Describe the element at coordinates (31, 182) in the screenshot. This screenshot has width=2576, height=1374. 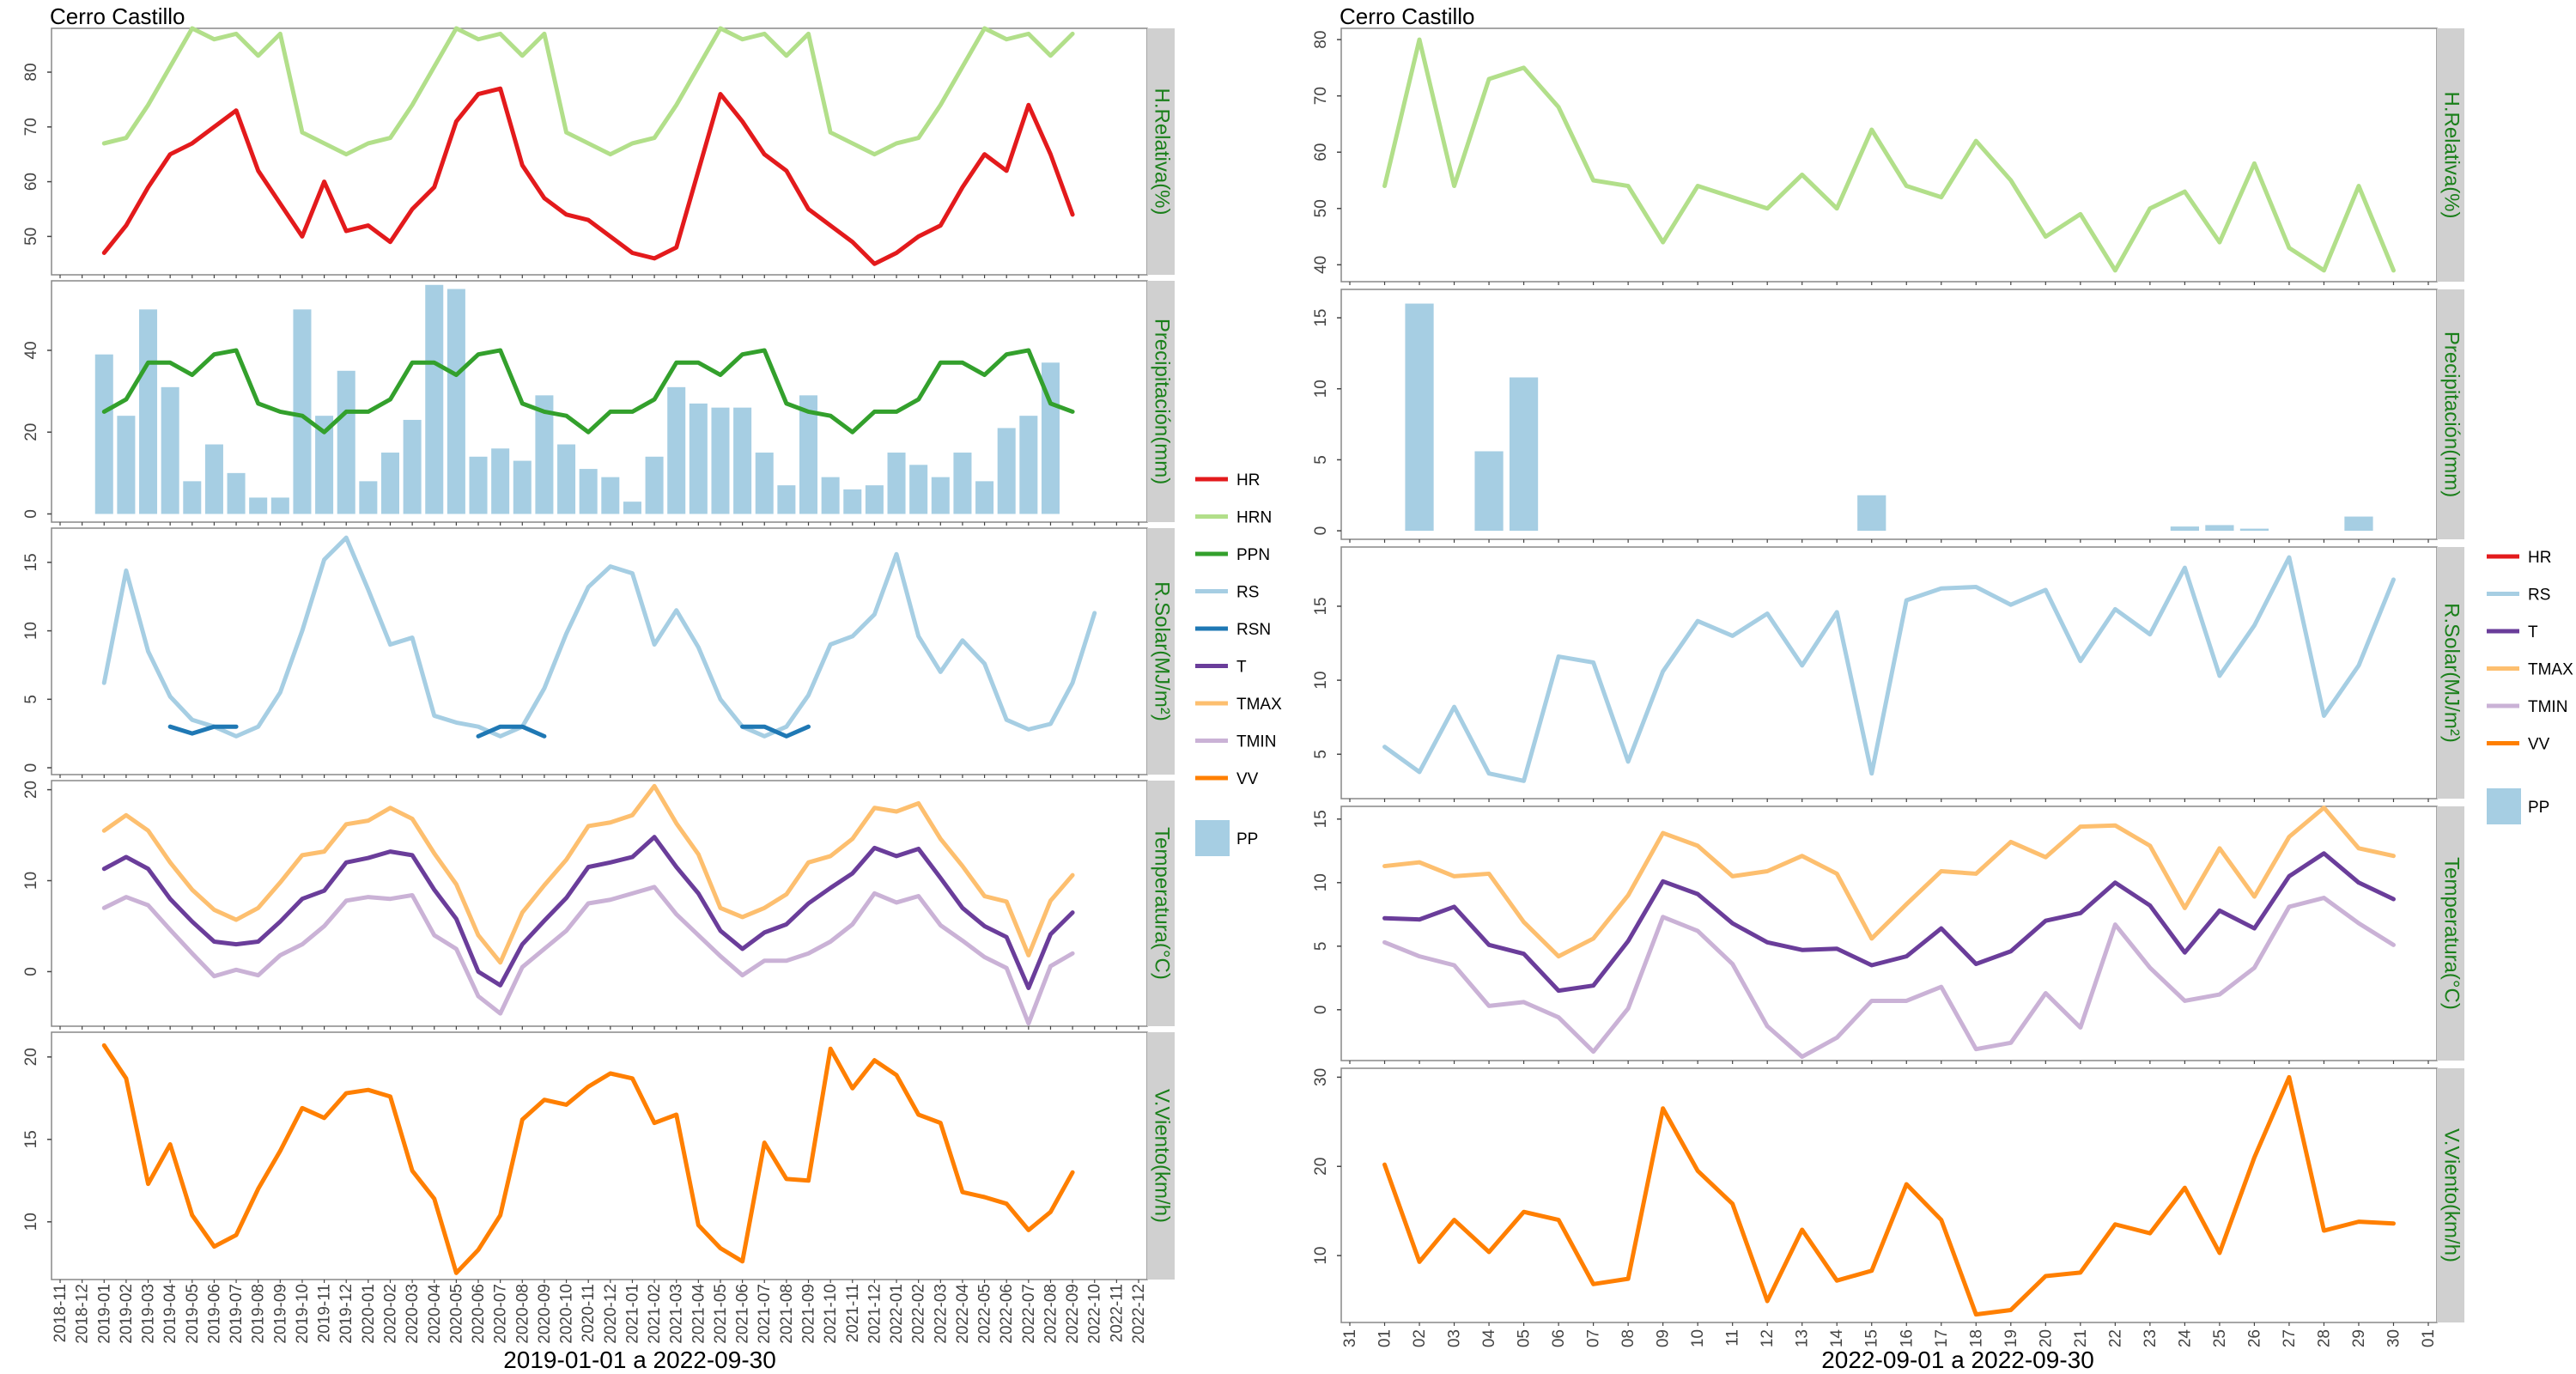
I see `y-tick-label: 60` at that location.